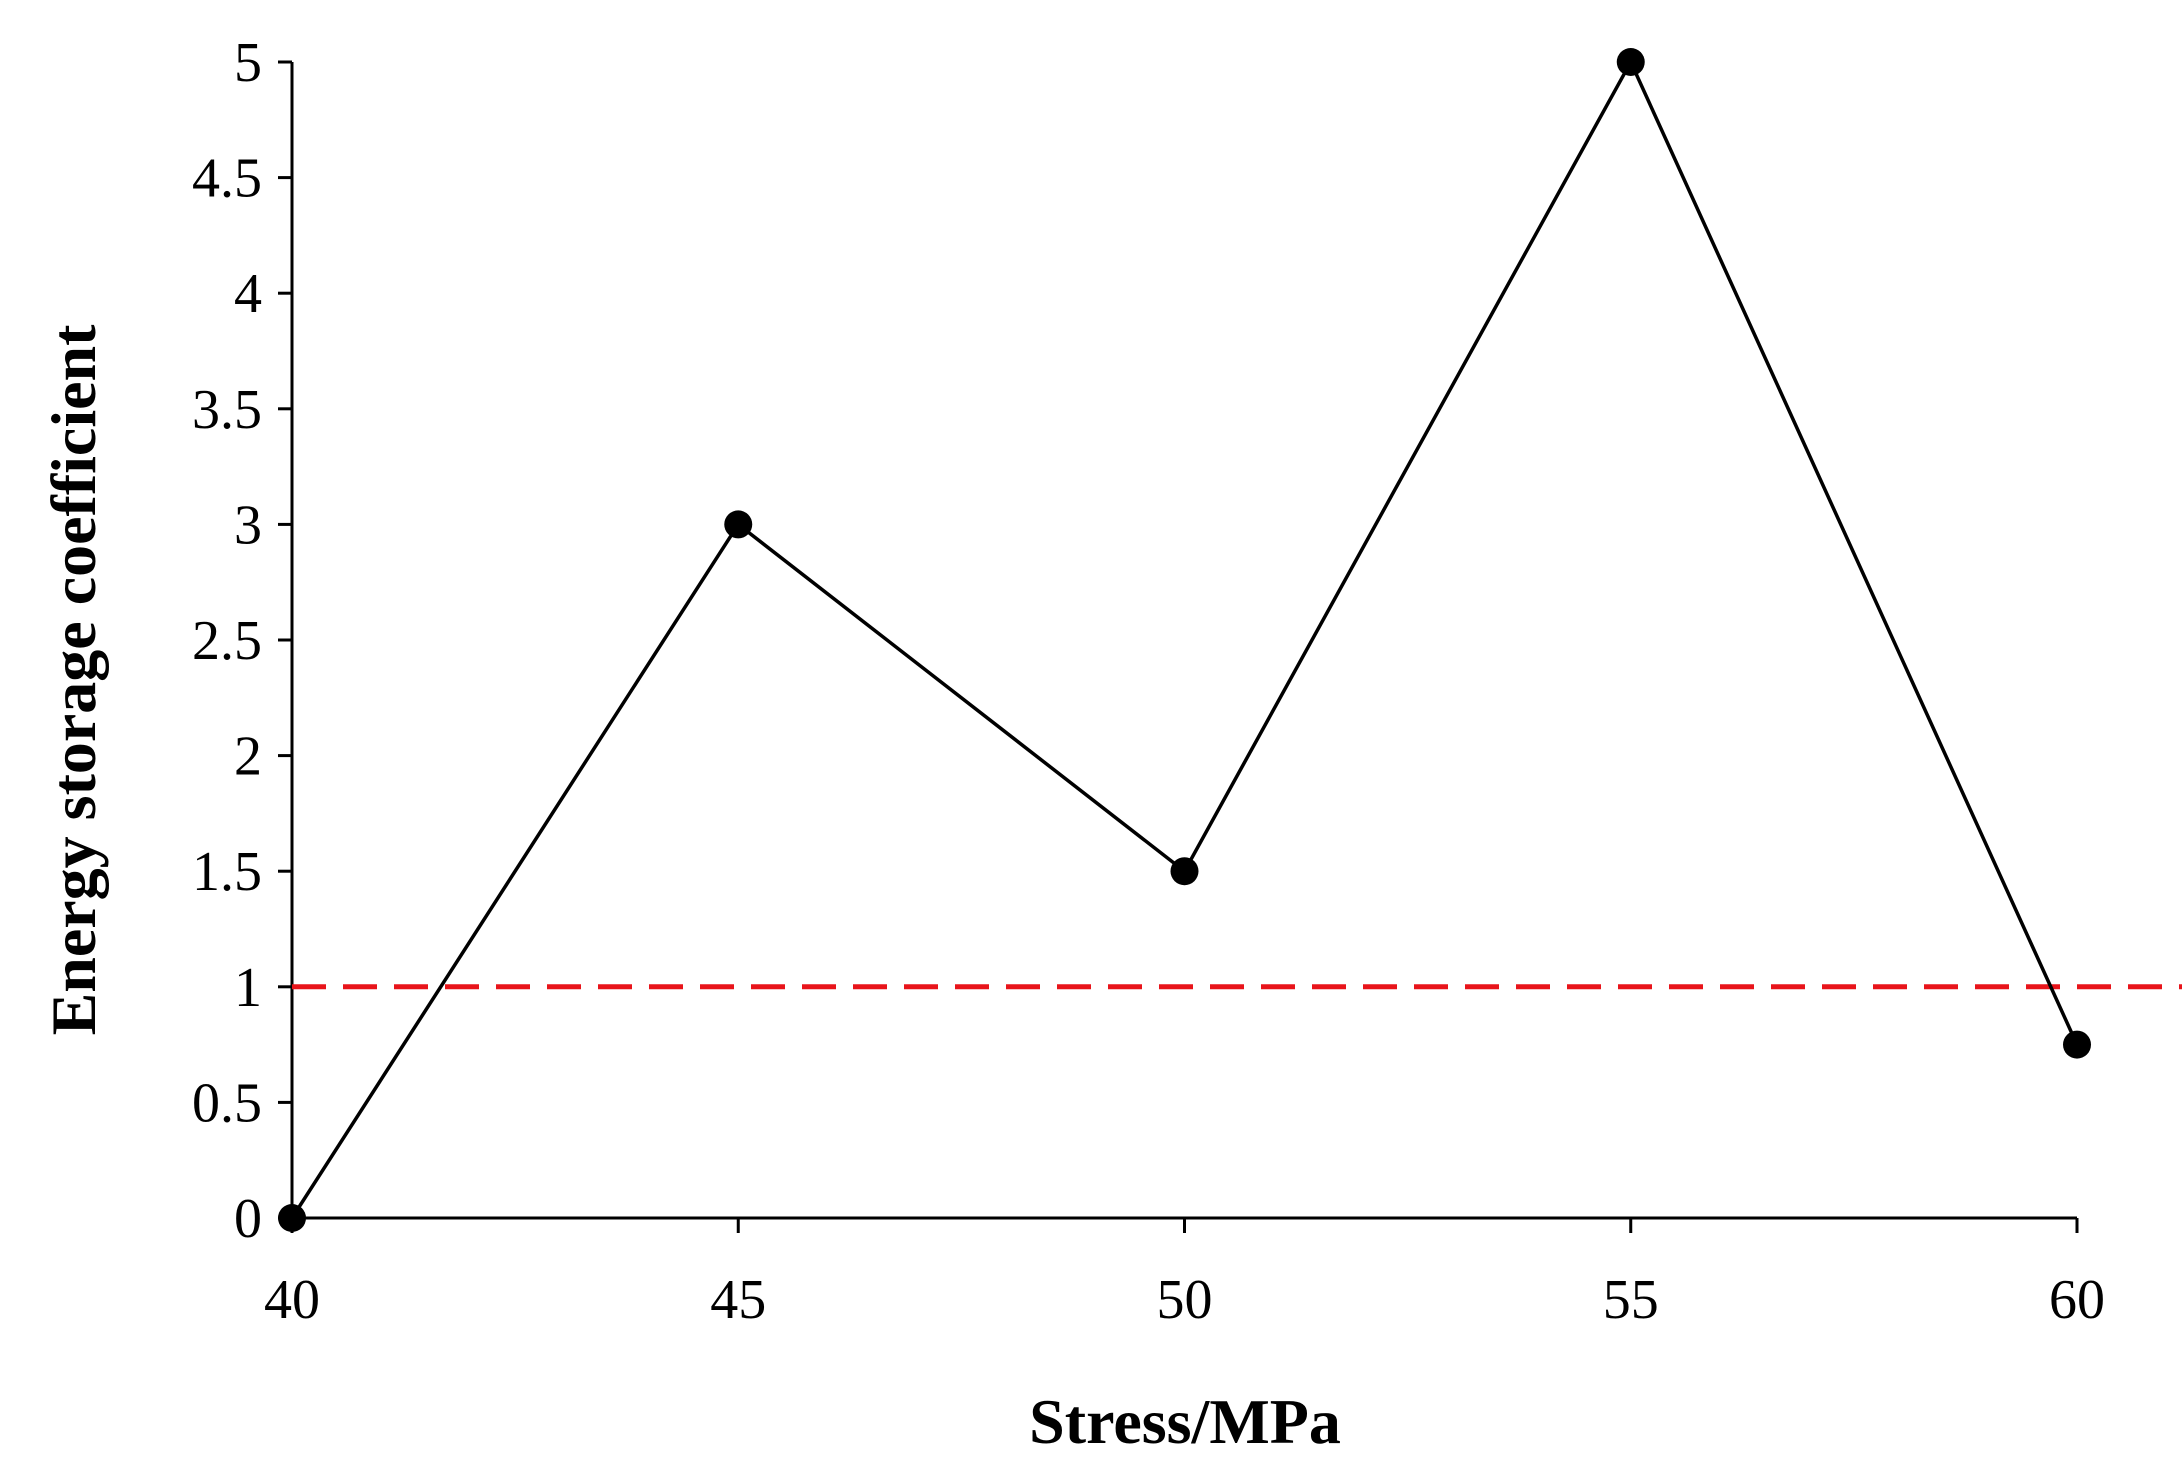 The image size is (2182, 1480). What do you see at coordinates (292, 1300) in the screenshot?
I see `x-tick-label: 40` at bounding box center [292, 1300].